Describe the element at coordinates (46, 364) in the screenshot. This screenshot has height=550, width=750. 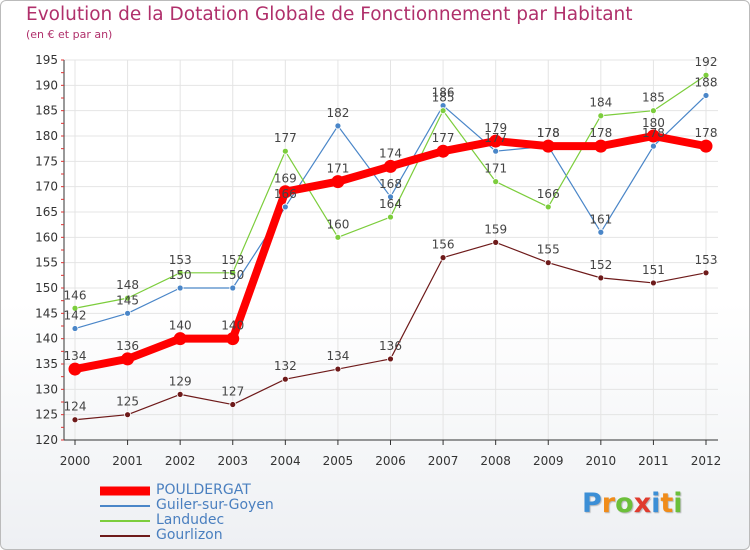
I see `y-tick-label: 135` at that location.